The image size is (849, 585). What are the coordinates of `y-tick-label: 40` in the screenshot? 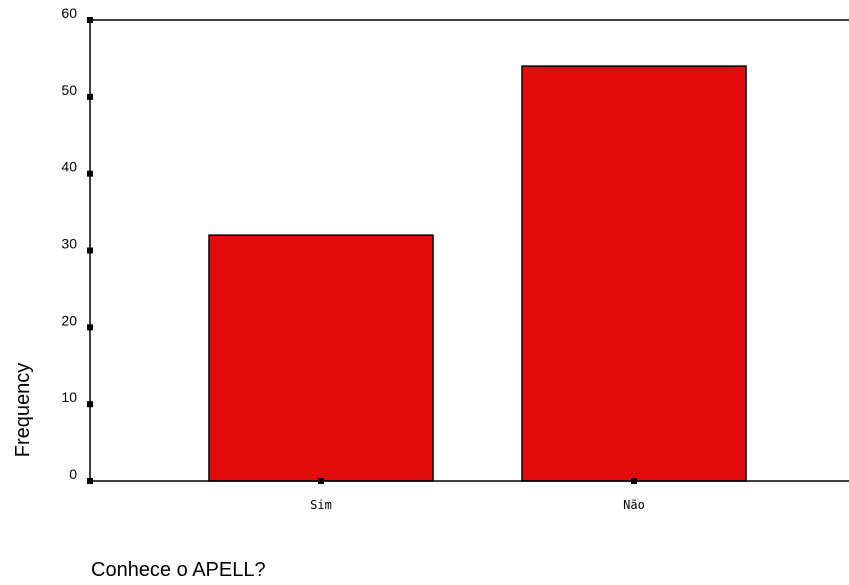 It's located at (69, 167).